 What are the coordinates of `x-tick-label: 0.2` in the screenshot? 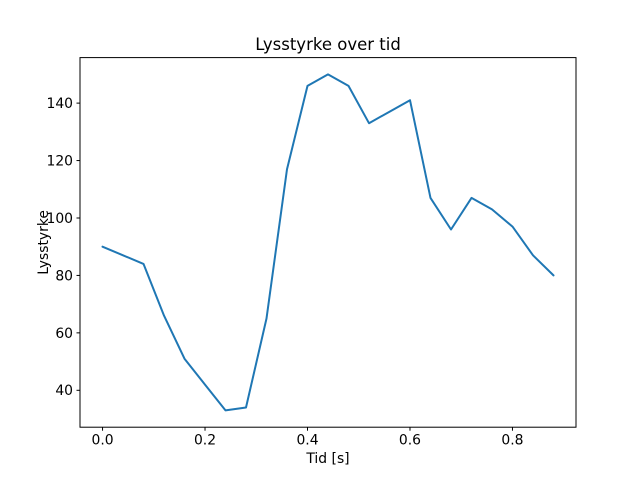 It's located at (205, 441).